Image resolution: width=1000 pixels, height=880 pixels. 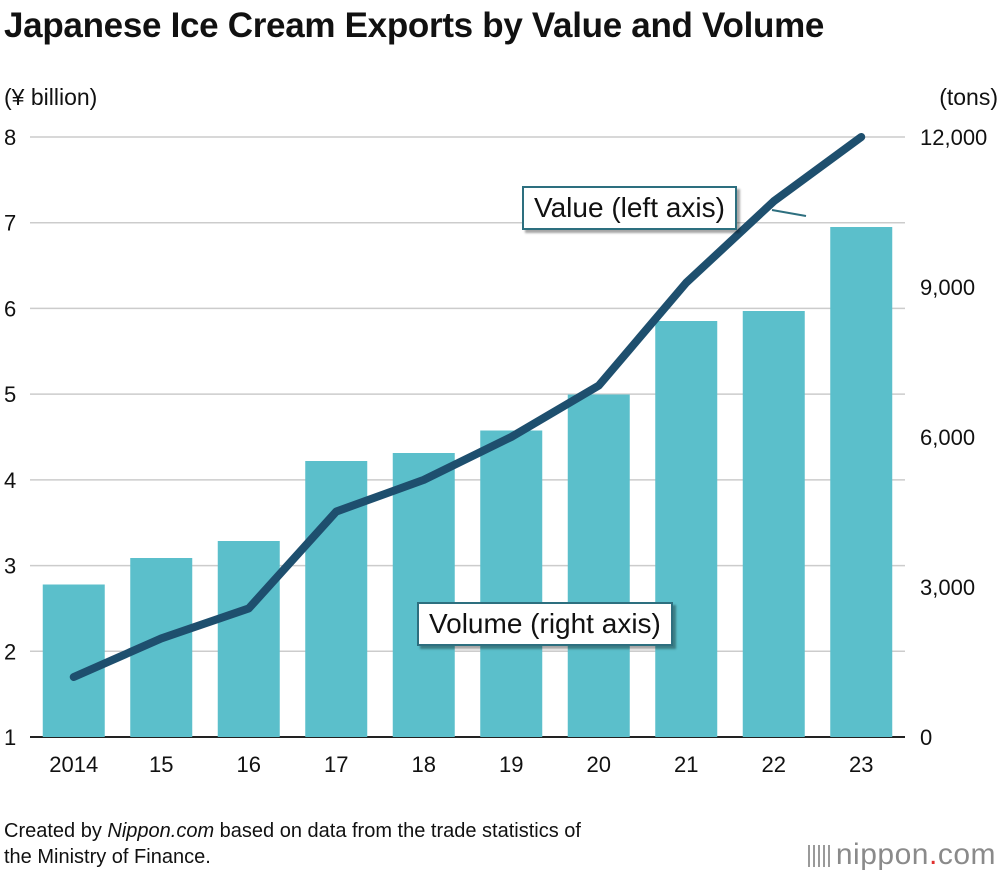 What do you see at coordinates (947, 587) in the screenshot?
I see `right-tick-label: 3,000` at bounding box center [947, 587].